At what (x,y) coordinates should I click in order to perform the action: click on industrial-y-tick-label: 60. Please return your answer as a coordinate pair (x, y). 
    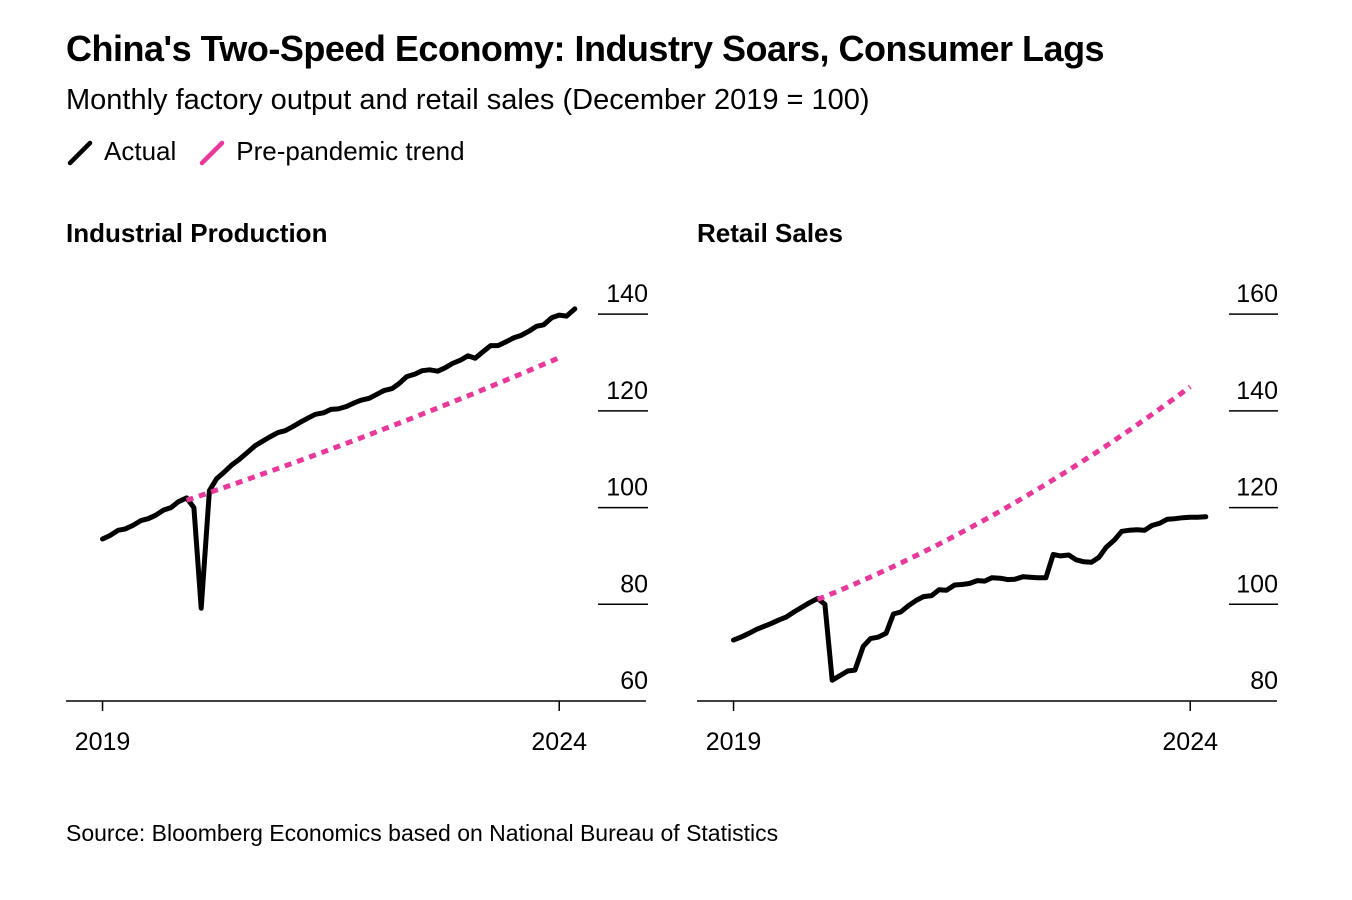
    Looking at the image, I should click on (634, 681).